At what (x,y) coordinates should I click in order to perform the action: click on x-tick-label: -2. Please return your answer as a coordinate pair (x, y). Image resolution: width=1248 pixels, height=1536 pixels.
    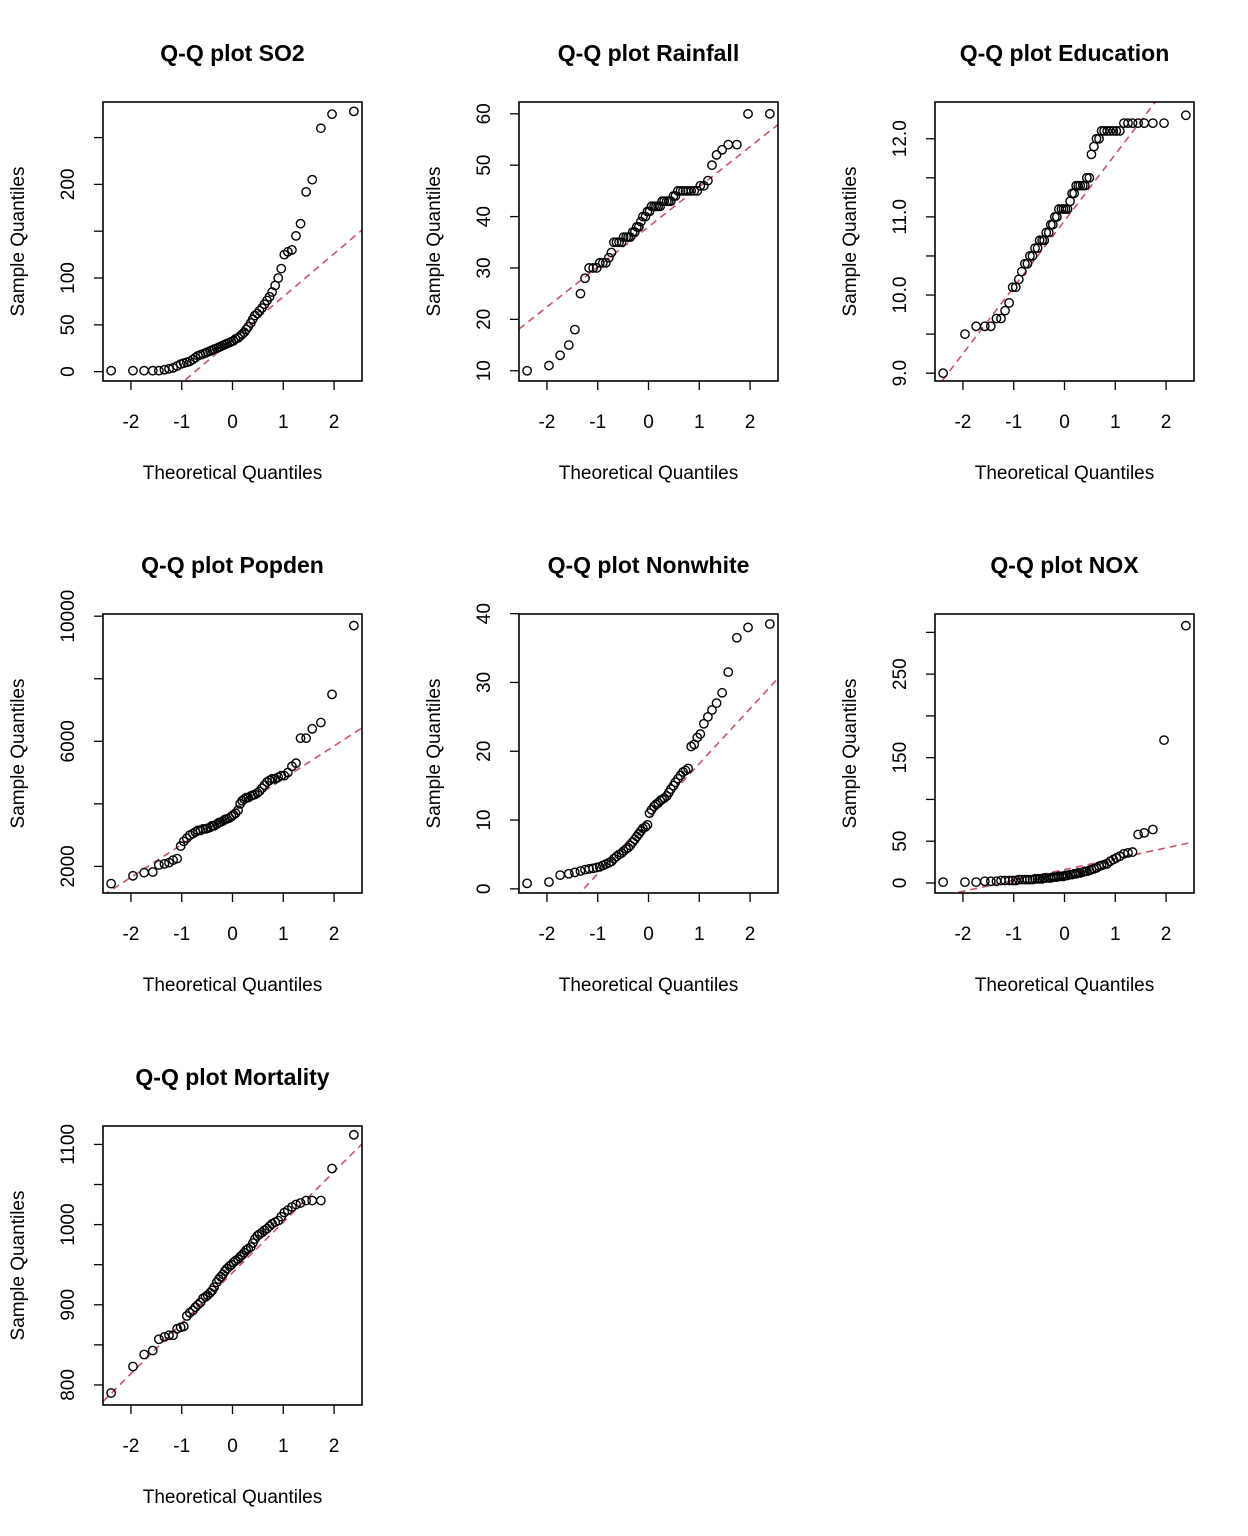
    Looking at the image, I should click on (962, 422).